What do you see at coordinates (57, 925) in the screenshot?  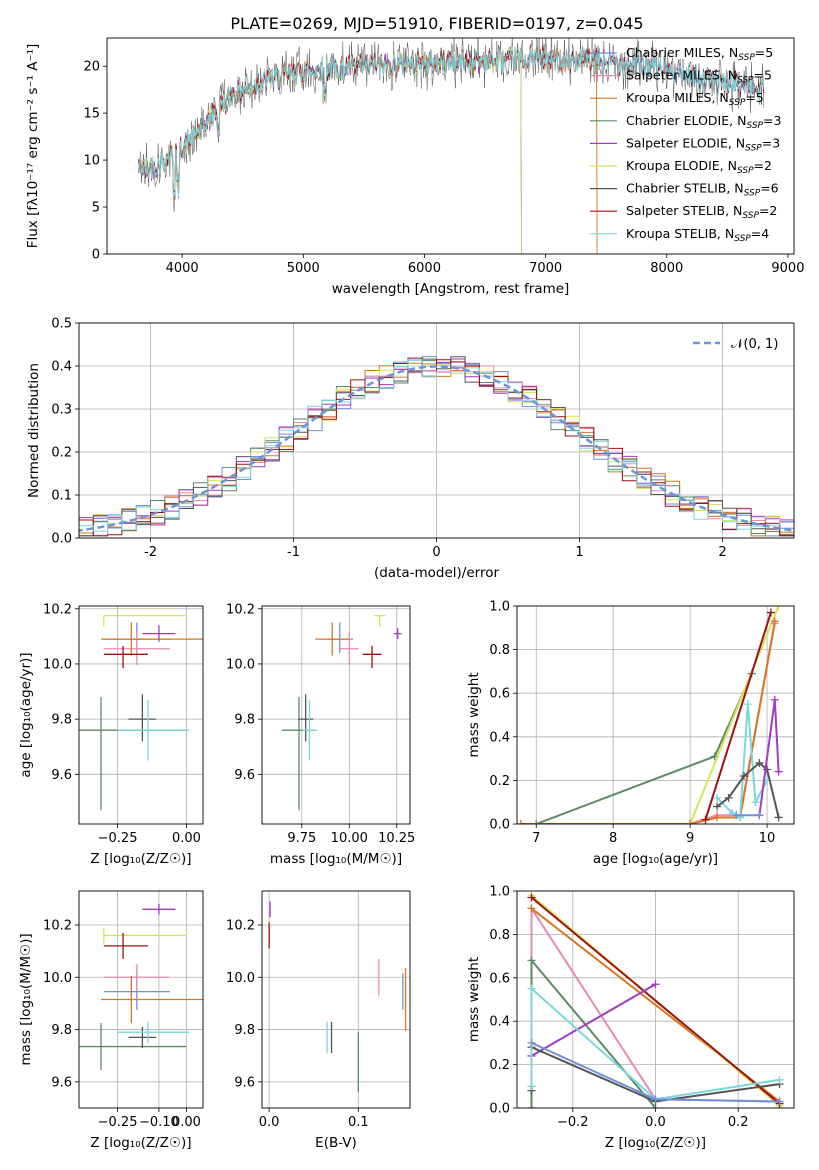 I see `y-tick-label: 10.2` at bounding box center [57, 925].